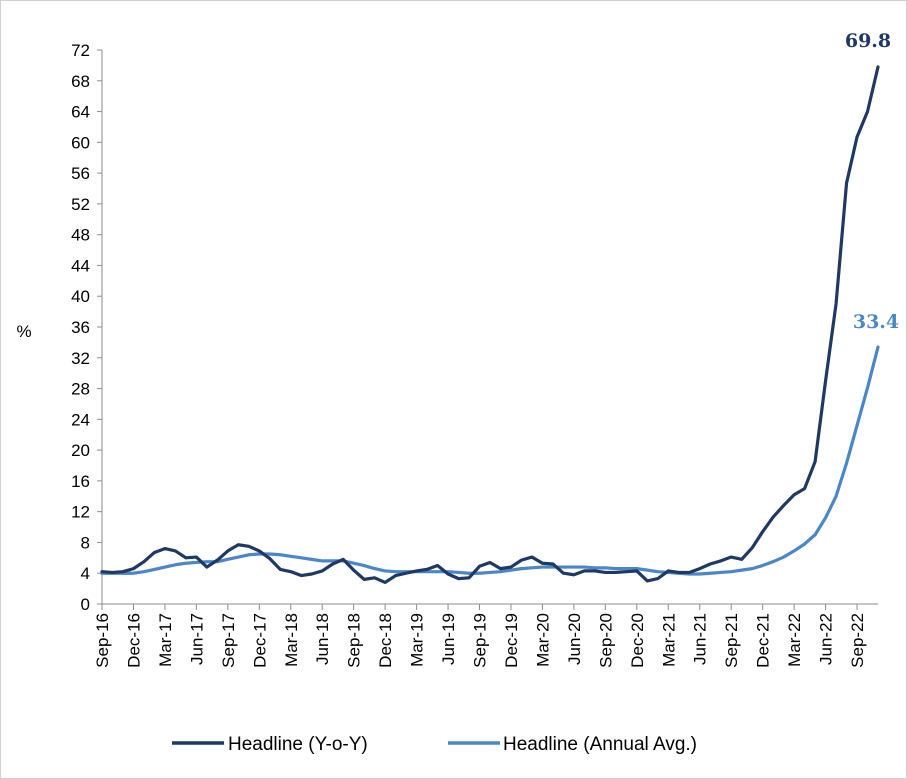  Describe the element at coordinates (600, 744) in the screenshot. I see `legend-label: Headline (Annual Avg.)` at that location.